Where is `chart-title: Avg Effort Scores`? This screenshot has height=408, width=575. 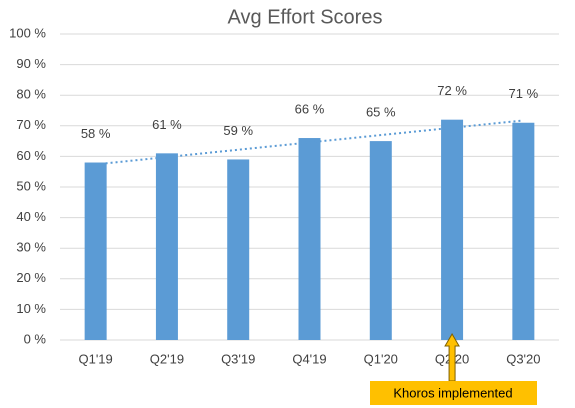 chart-title: Avg Effort Scores is located at coordinates (305, 17).